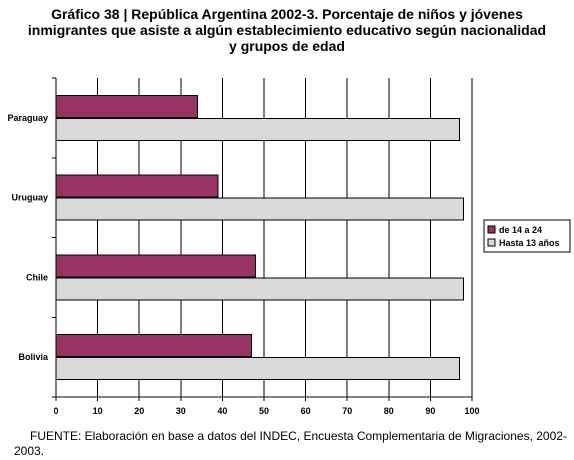 This screenshot has height=460, width=574. Describe the element at coordinates (27, 118) in the screenshot. I see `category-label-paraguay: Paraguay` at that location.